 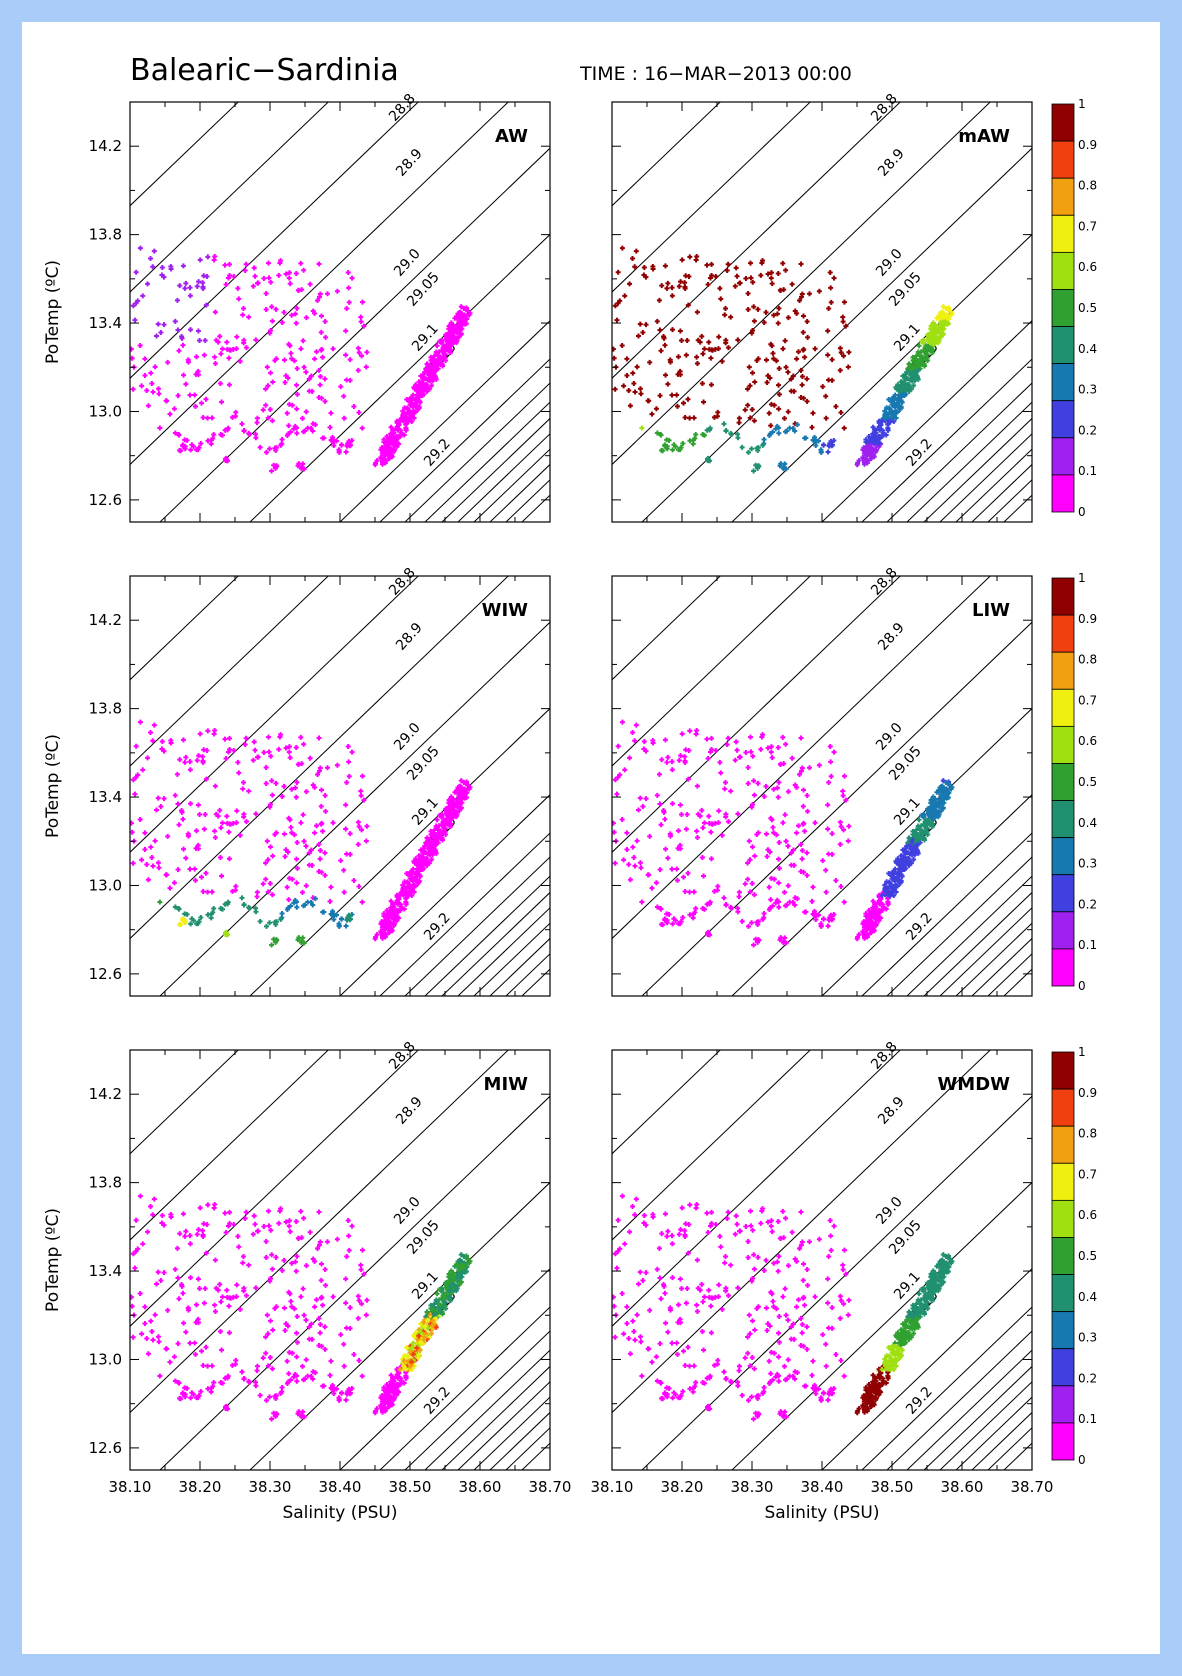 I want to click on contour-label: 28.8, so click(x=402, y=108).